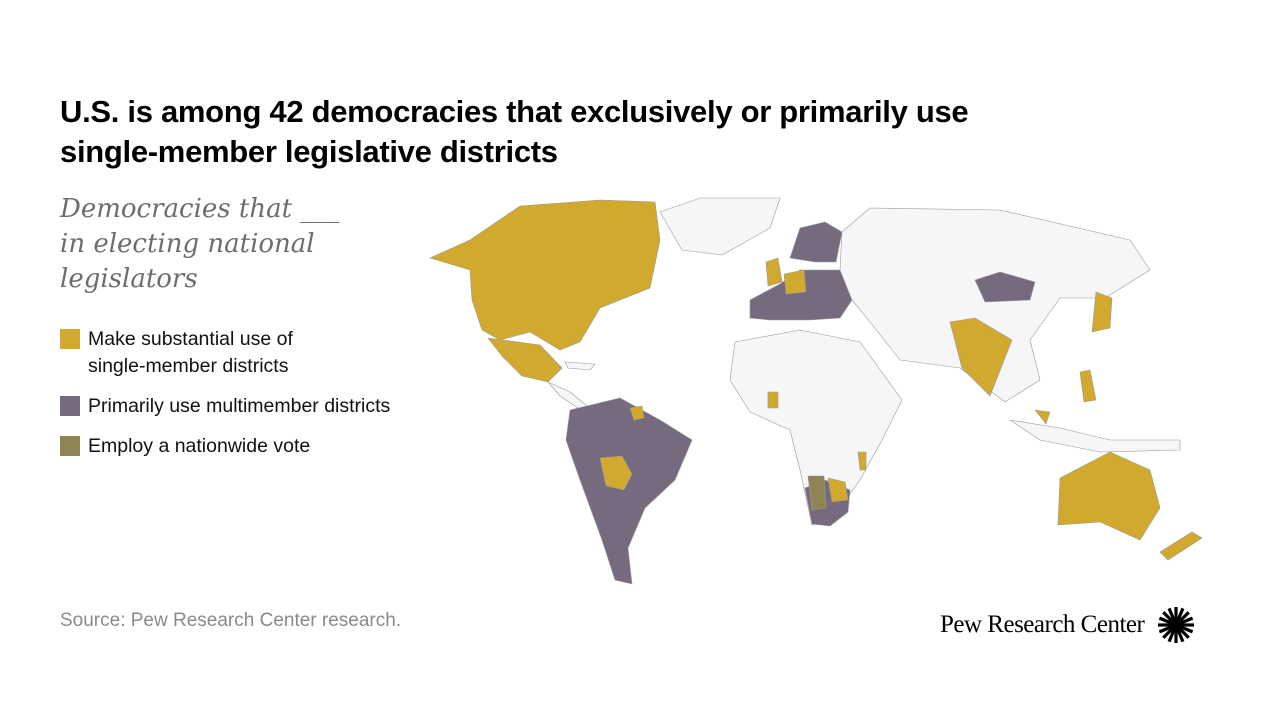 This screenshot has height=720, width=1280. Describe the element at coordinates (616, 473) in the screenshot. I see `bolivia` at that location.